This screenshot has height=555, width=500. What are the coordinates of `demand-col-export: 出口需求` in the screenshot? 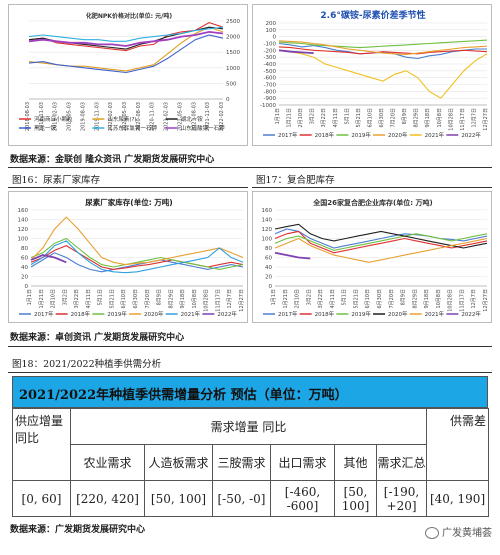 It's located at (302, 462).